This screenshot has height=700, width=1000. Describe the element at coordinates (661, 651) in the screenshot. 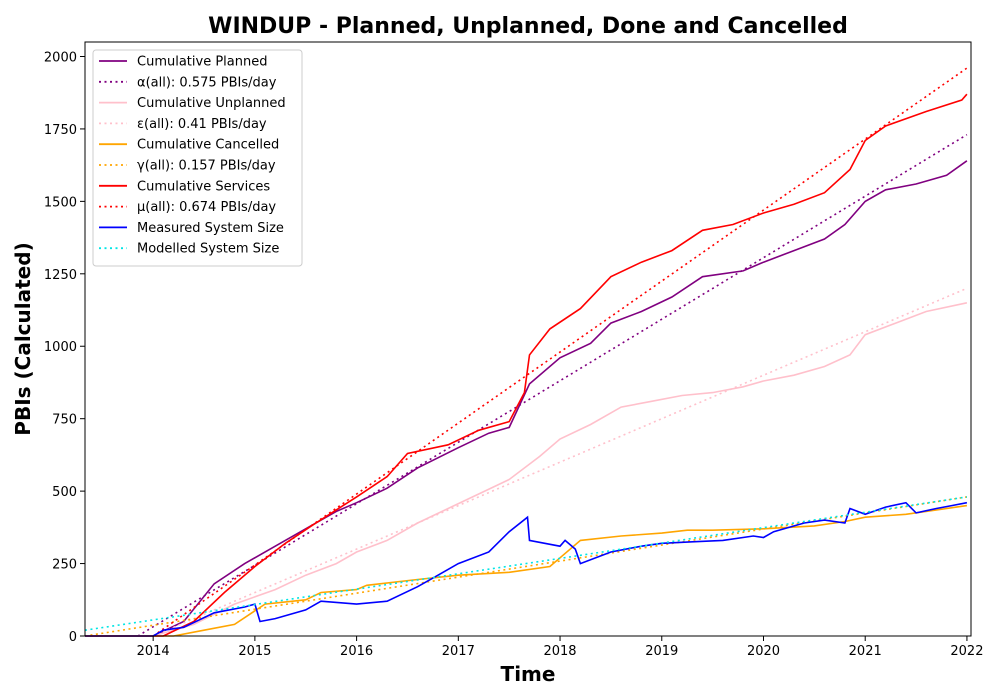

I see `x-tick-label: 2019` at that location.